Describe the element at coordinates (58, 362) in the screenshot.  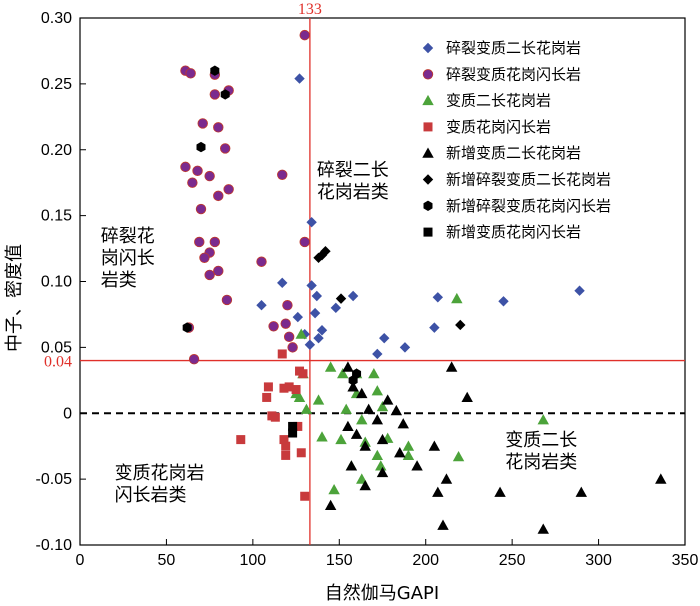
I see `nd-threshold-label: 0.04` at that location.